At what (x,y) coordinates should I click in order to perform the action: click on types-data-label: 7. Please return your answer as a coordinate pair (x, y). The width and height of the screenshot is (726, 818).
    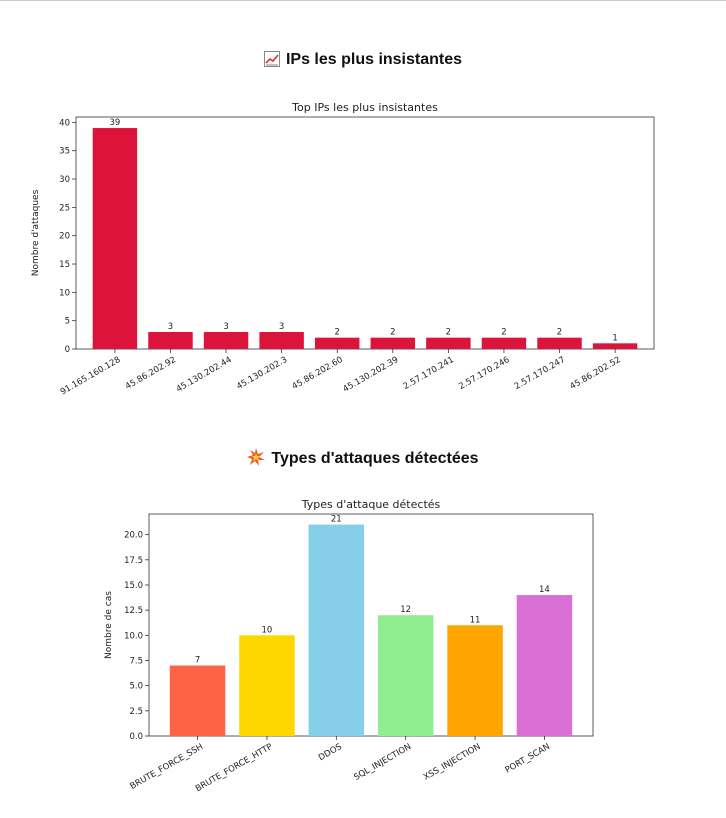
    Looking at the image, I should click on (197, 661).